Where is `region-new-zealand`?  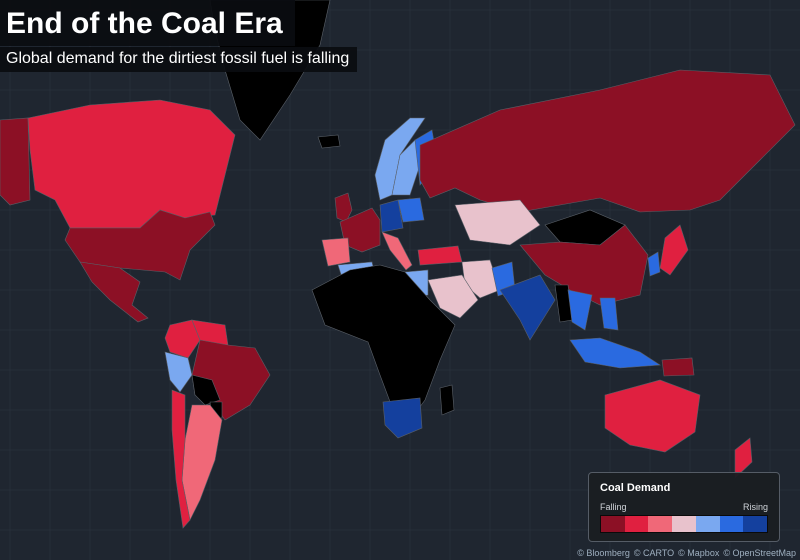 region-new-zealand is located at coordinates (743, 458).